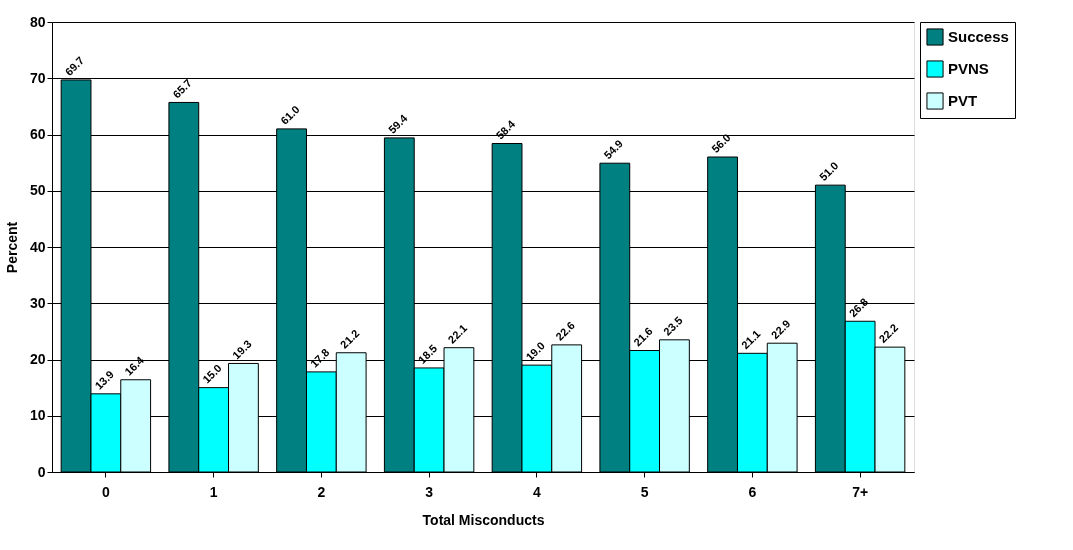 The width and height of the screenshot is (1073, 550). Describe the element at coordinates (321, 491) in the screenshot. I see `x-tick-label: 2` at that location.